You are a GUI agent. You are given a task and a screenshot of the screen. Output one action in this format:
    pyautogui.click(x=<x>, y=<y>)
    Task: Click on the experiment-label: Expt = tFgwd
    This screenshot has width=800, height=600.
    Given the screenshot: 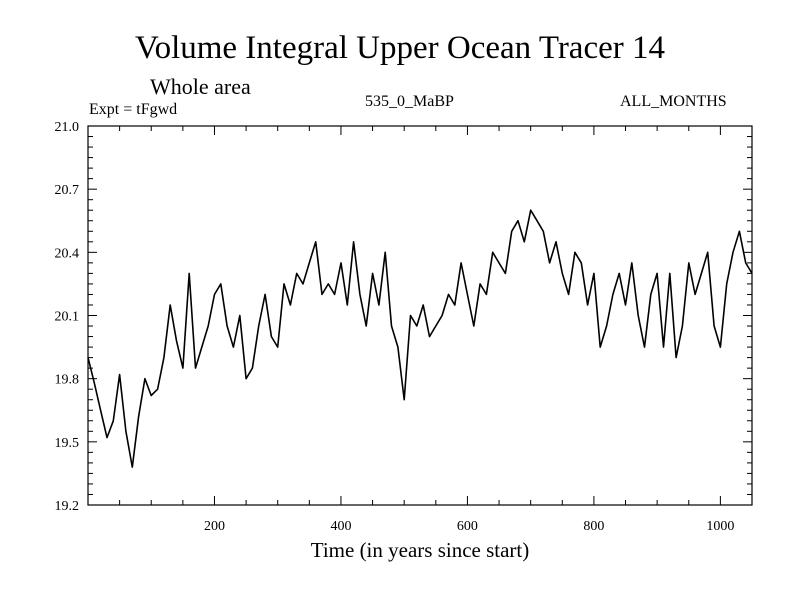 What is the action you would take?
    pyautogui.click(x=133, y=109)
    